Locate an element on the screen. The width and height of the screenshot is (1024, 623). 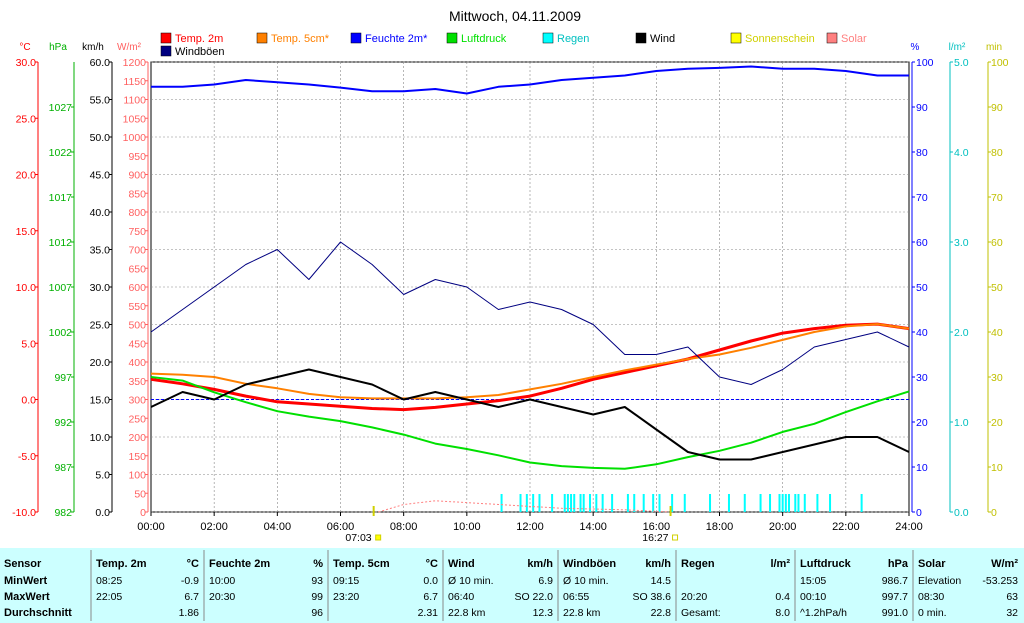
tick-label-solar: 600 is located at coordinates (137, 288).